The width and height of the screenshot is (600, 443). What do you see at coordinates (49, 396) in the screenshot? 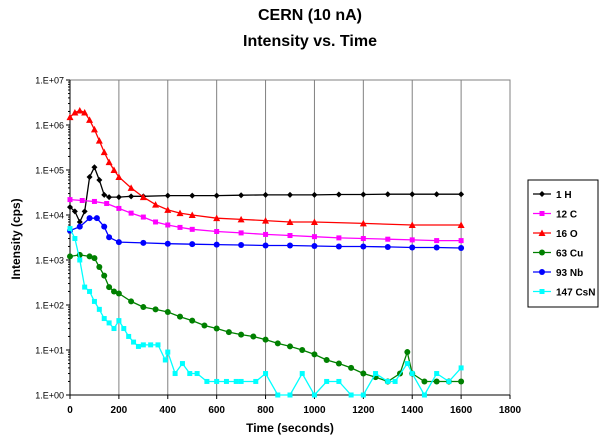
I see `y-tick-label: 1.E+00` at bounding box center [49, 396].